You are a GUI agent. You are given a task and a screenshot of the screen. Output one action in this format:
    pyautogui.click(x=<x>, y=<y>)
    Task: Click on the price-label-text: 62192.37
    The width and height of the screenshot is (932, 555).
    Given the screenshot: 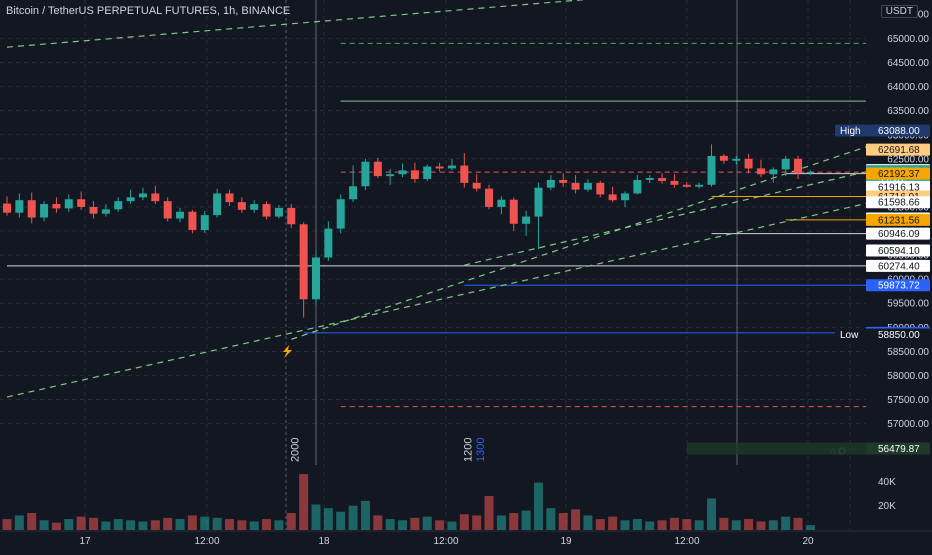 What is the action you would take?
    pyautogui.click(x=899, y=174)
    